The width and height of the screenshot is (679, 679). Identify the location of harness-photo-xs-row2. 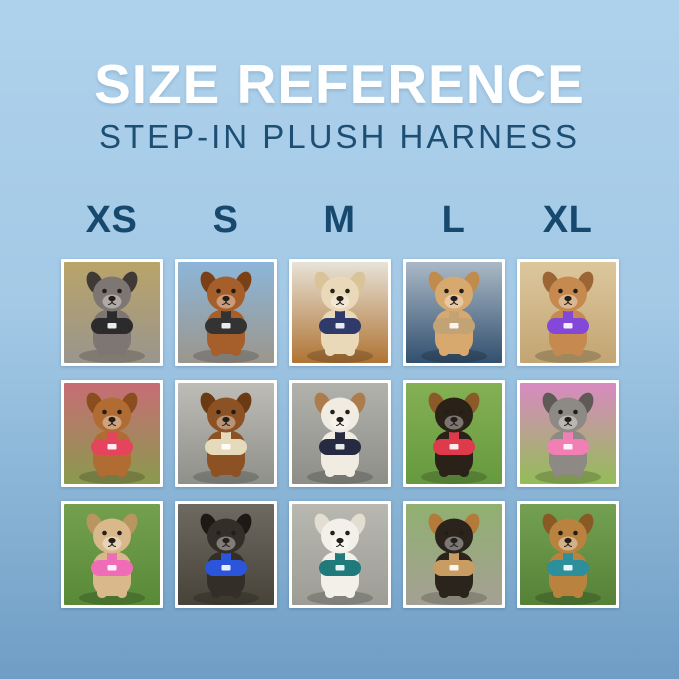
(111, 434).